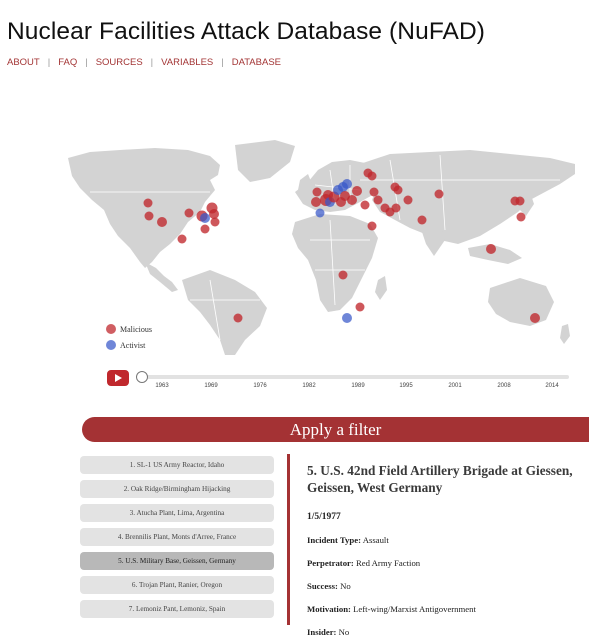  Describe the element at coordinates (133, 345) in the screenshot. I see `legend-activist-label: Activist` at that location.